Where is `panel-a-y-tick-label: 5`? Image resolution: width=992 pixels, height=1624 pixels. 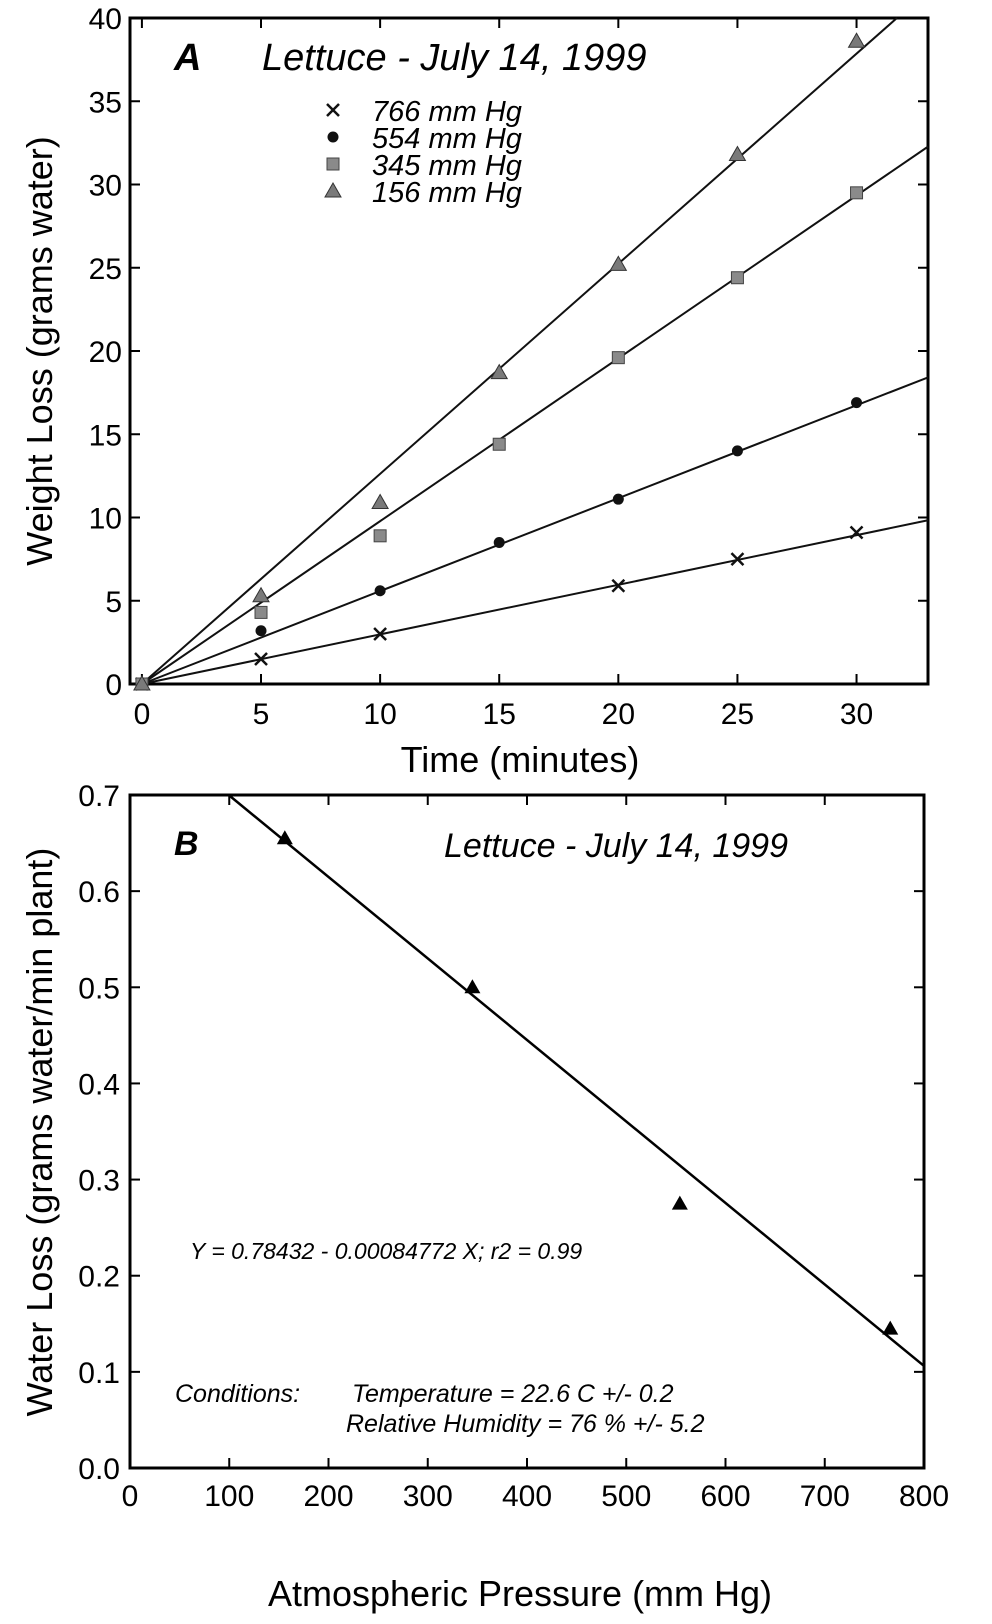
panel-a-y-tick-label: 5 is located at coordinates (113, 602).